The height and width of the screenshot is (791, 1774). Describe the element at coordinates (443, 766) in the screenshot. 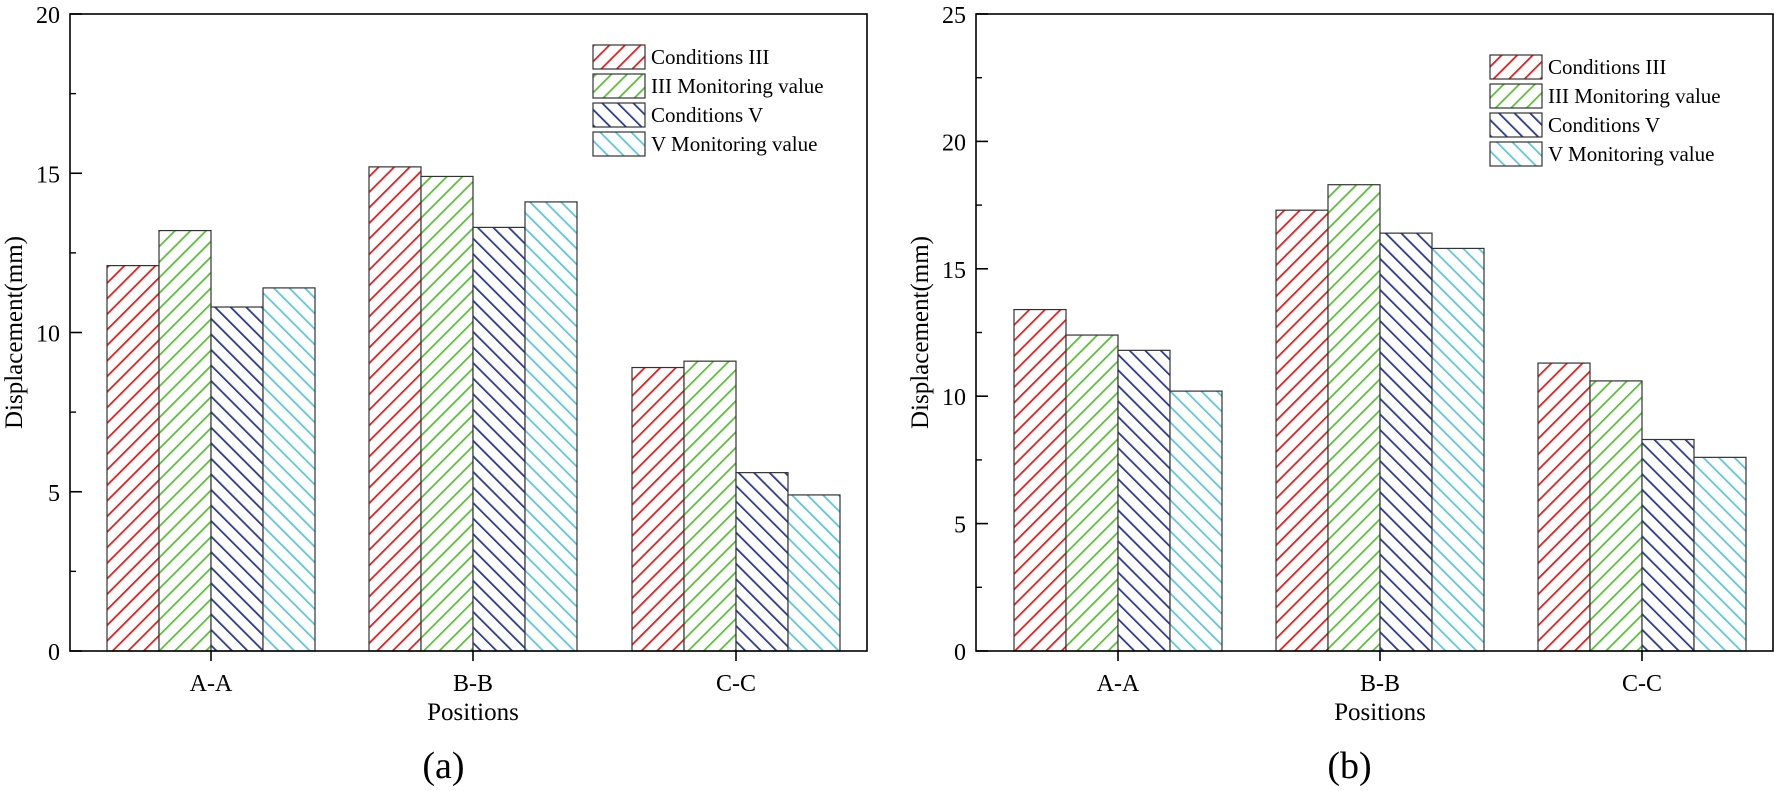

I see `panel-label: (a)` at that location.